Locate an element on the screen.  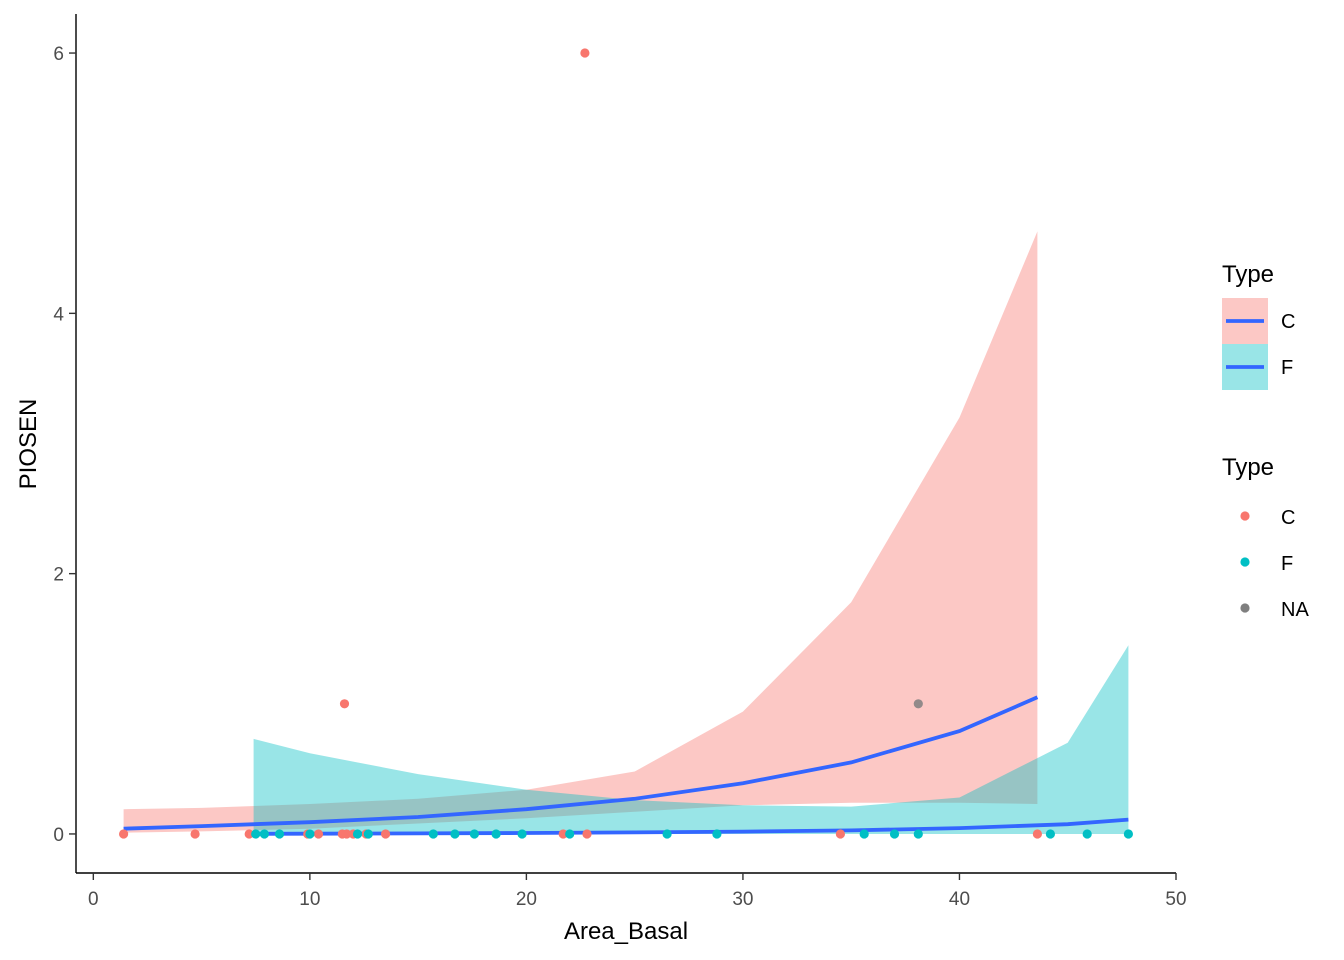
x-tick-label: 50 is located at coordinates (1175, 899).